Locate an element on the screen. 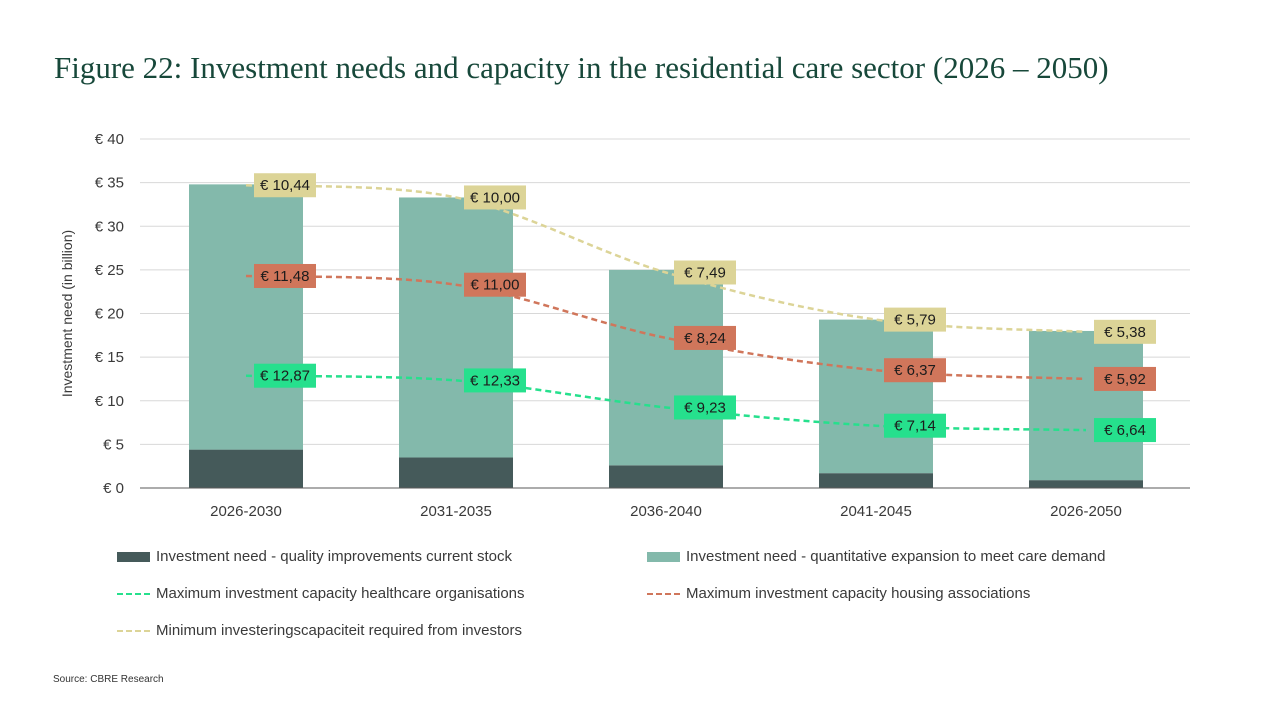 This screenshot has width=1280, height=720. data-label-healthcare: € 12,87 is located at coordinates (285, 376).